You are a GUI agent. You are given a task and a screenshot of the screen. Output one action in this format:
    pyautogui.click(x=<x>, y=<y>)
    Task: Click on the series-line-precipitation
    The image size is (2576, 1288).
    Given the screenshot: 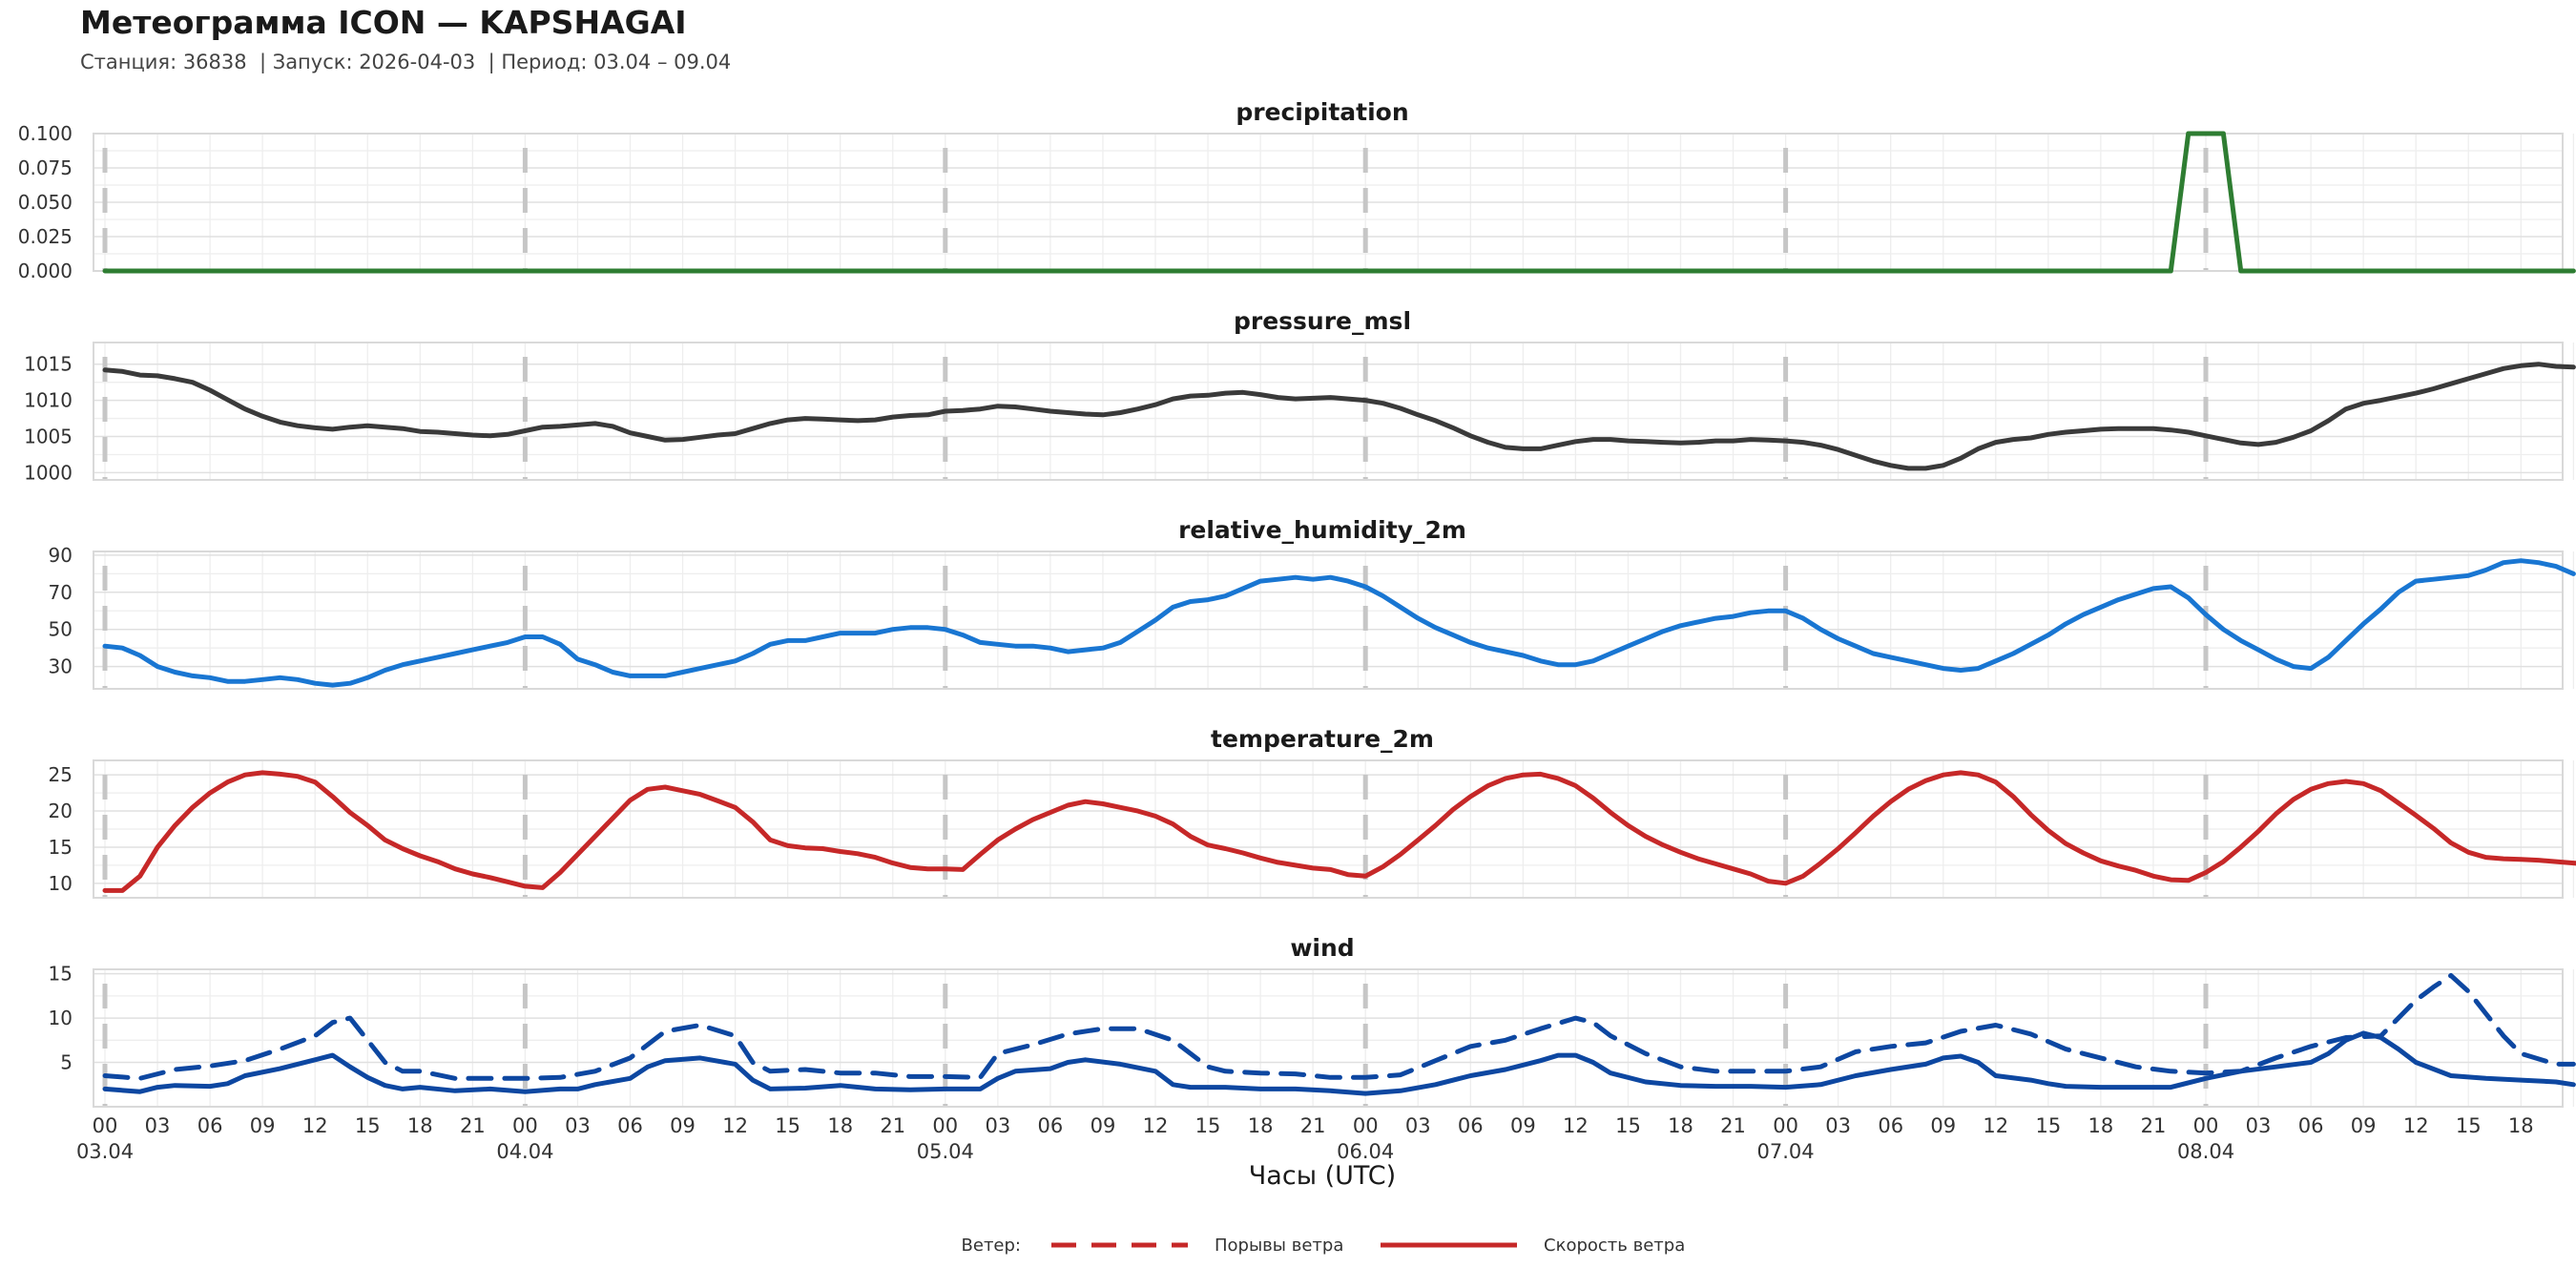 What is the action you would take?
    pyautogui.click(x=1339, y=202)
    